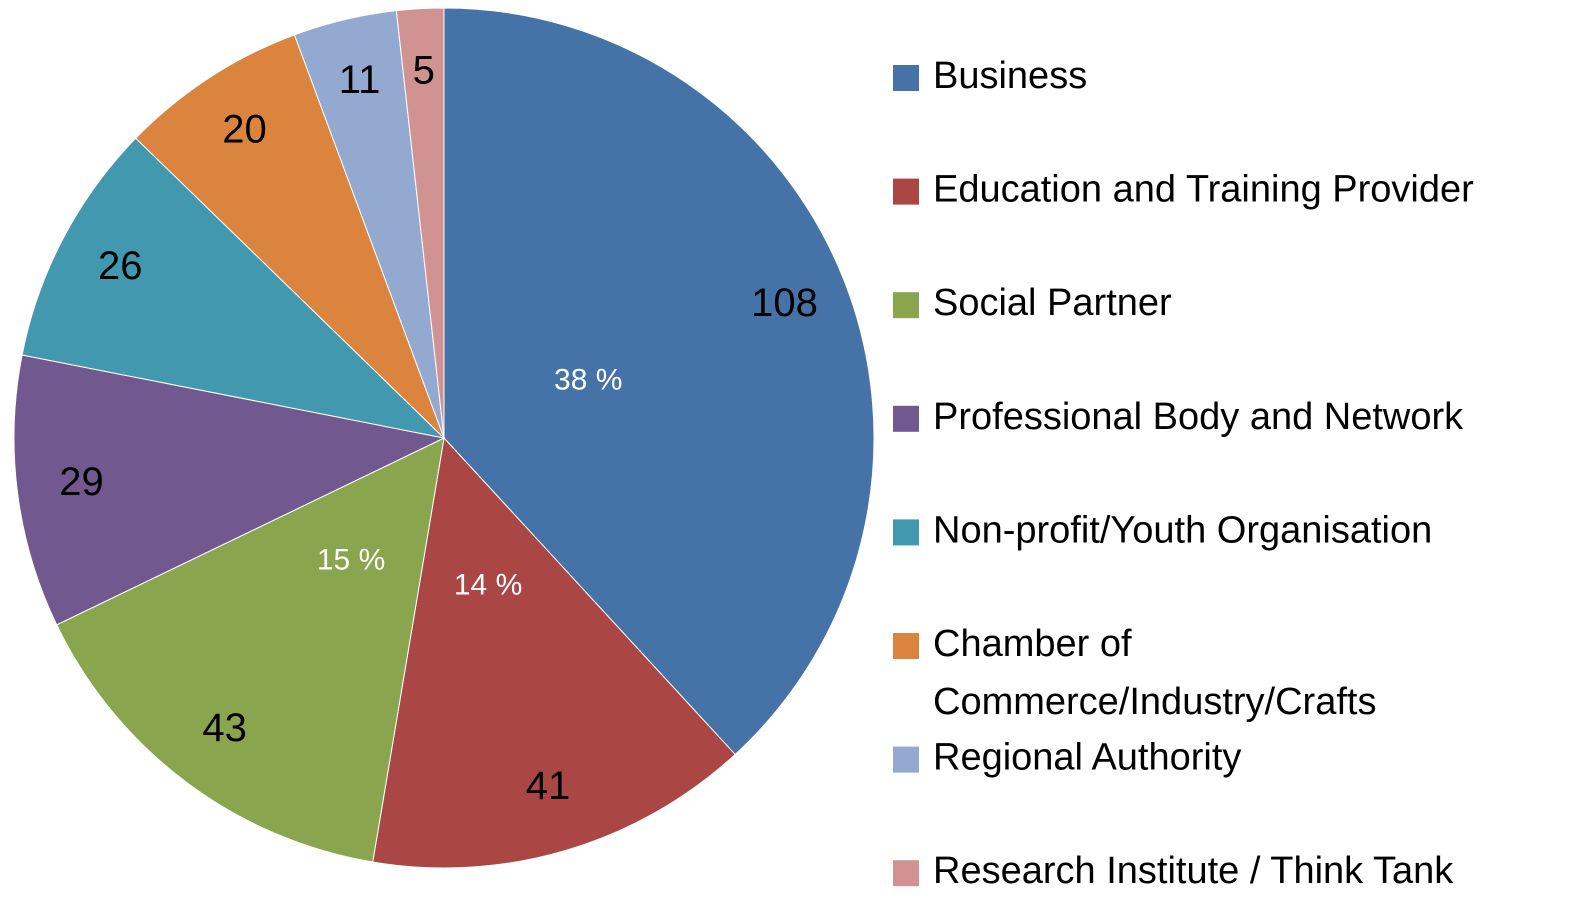 The width and height of the screenshot is (1575, 902). What do you see at coordinates (548, 786) in the screenshot?
I see `value-label: 41` at bounding box center [548, 786].